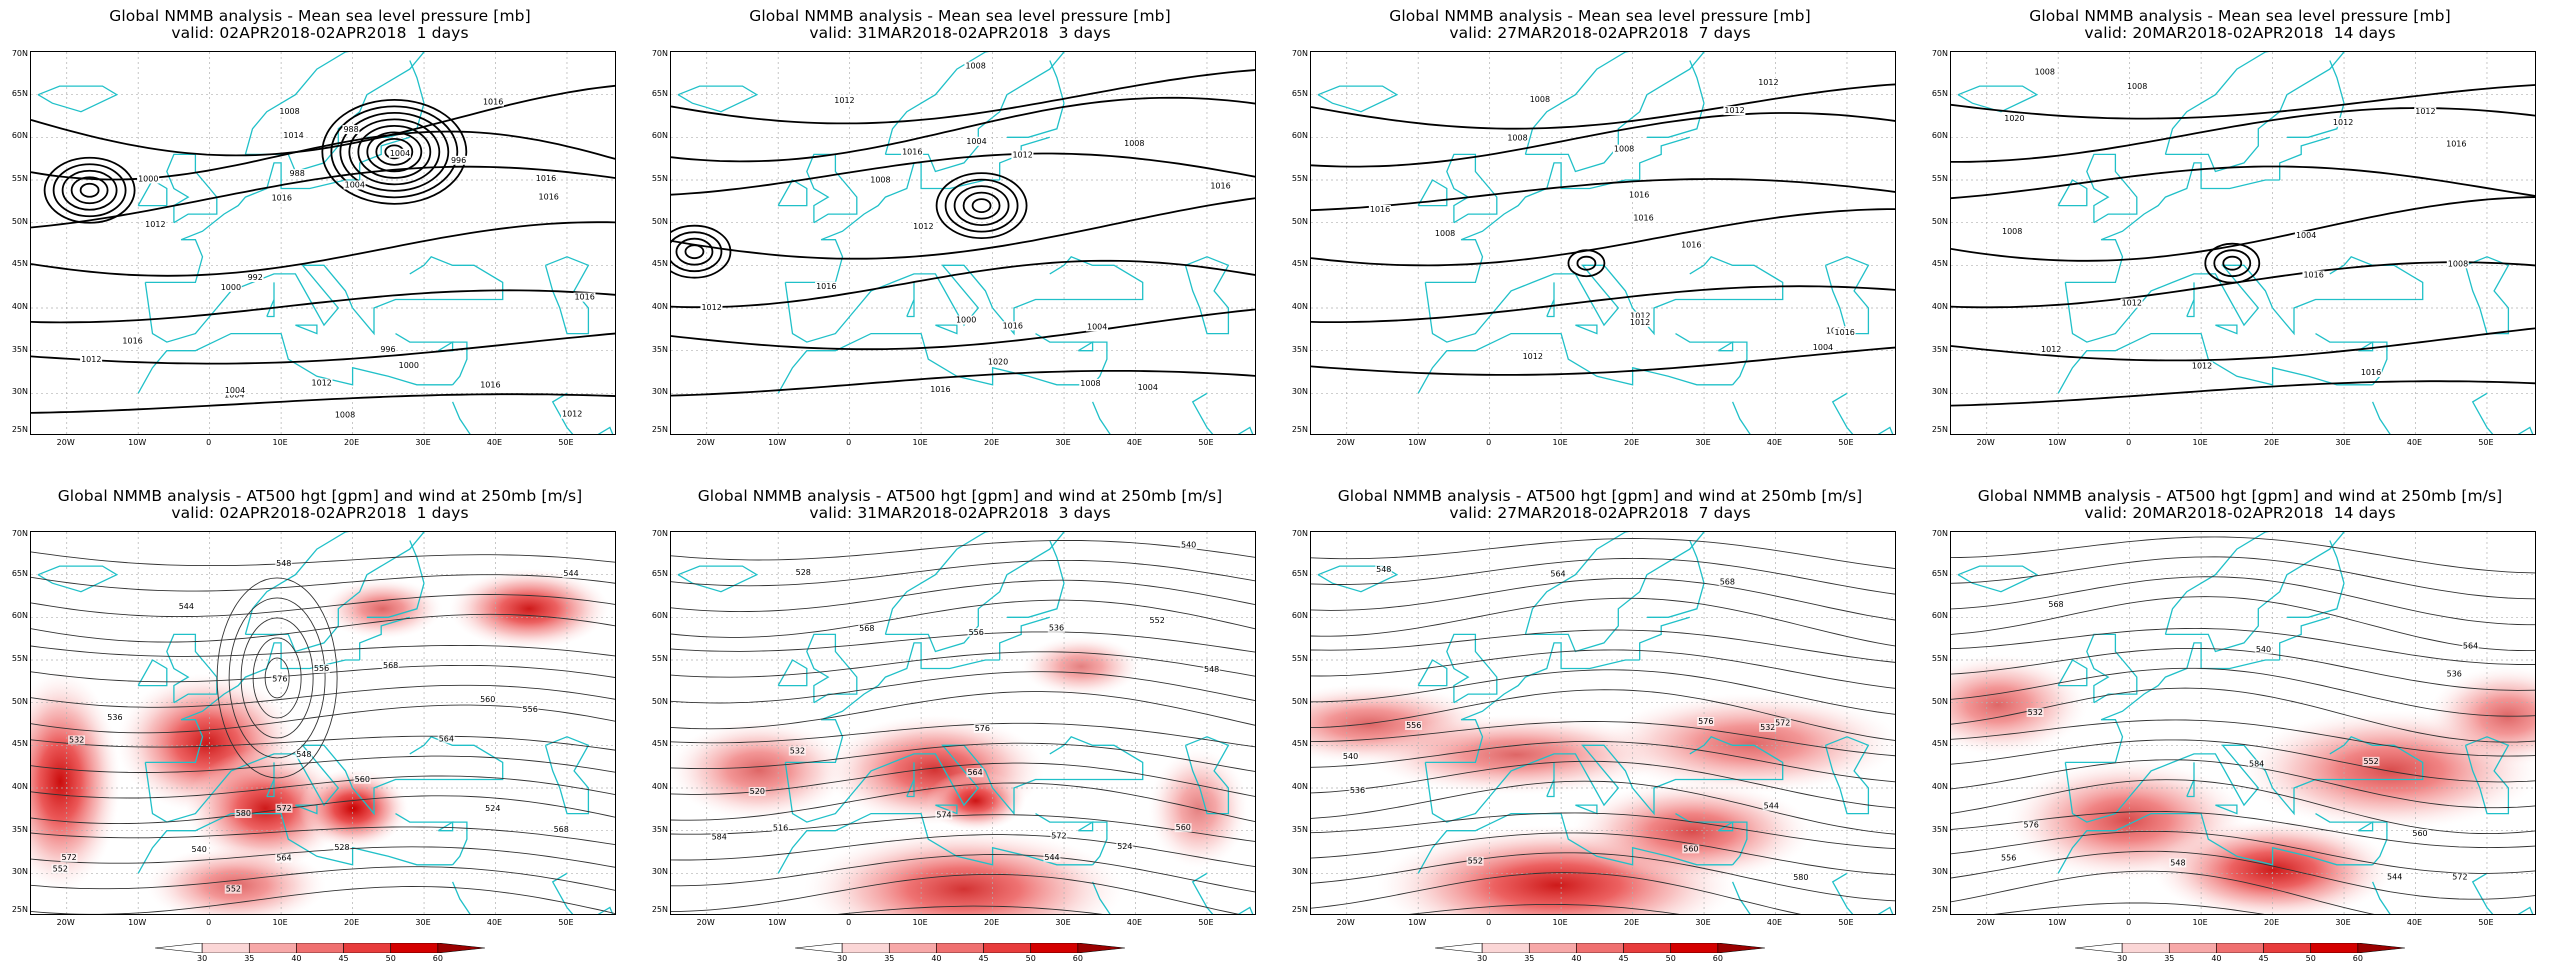  I want to click on longitude-label: 10W, so click(1417, 442).